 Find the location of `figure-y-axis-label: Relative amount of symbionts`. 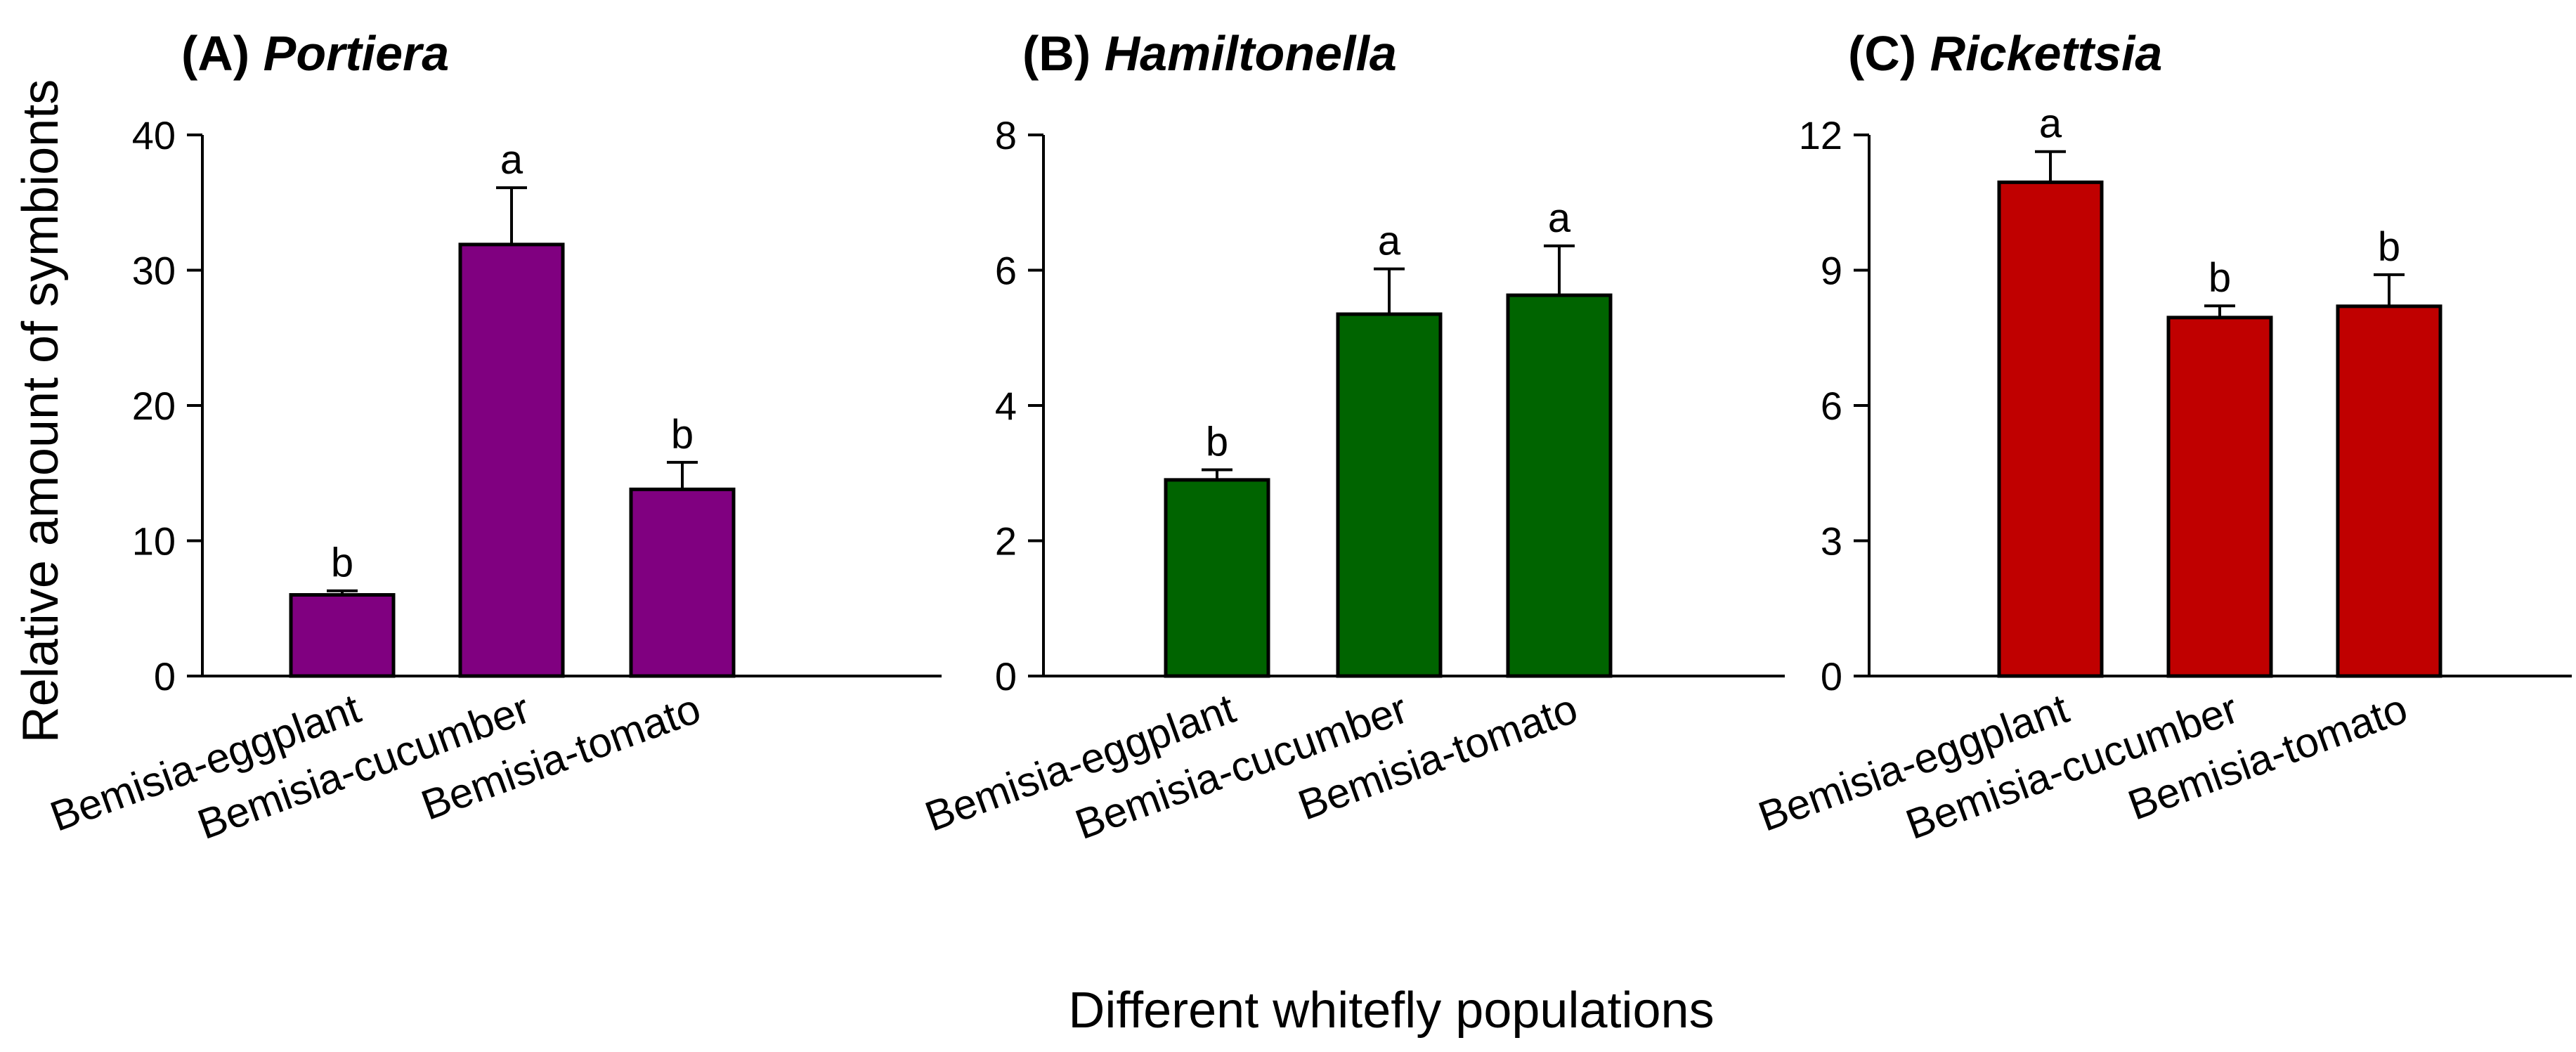

figure-y-axis-label: Relative amount of symbionts is located at coordinates (41, 411).